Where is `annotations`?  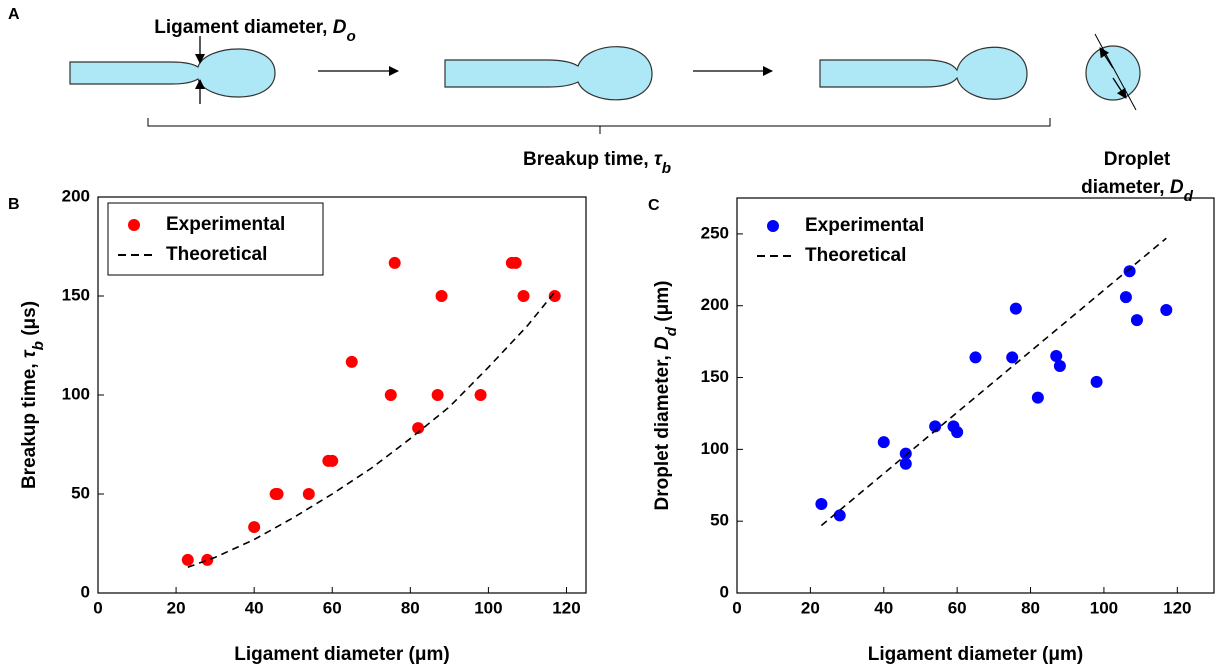 annotations is located at coordinates (642, 83).